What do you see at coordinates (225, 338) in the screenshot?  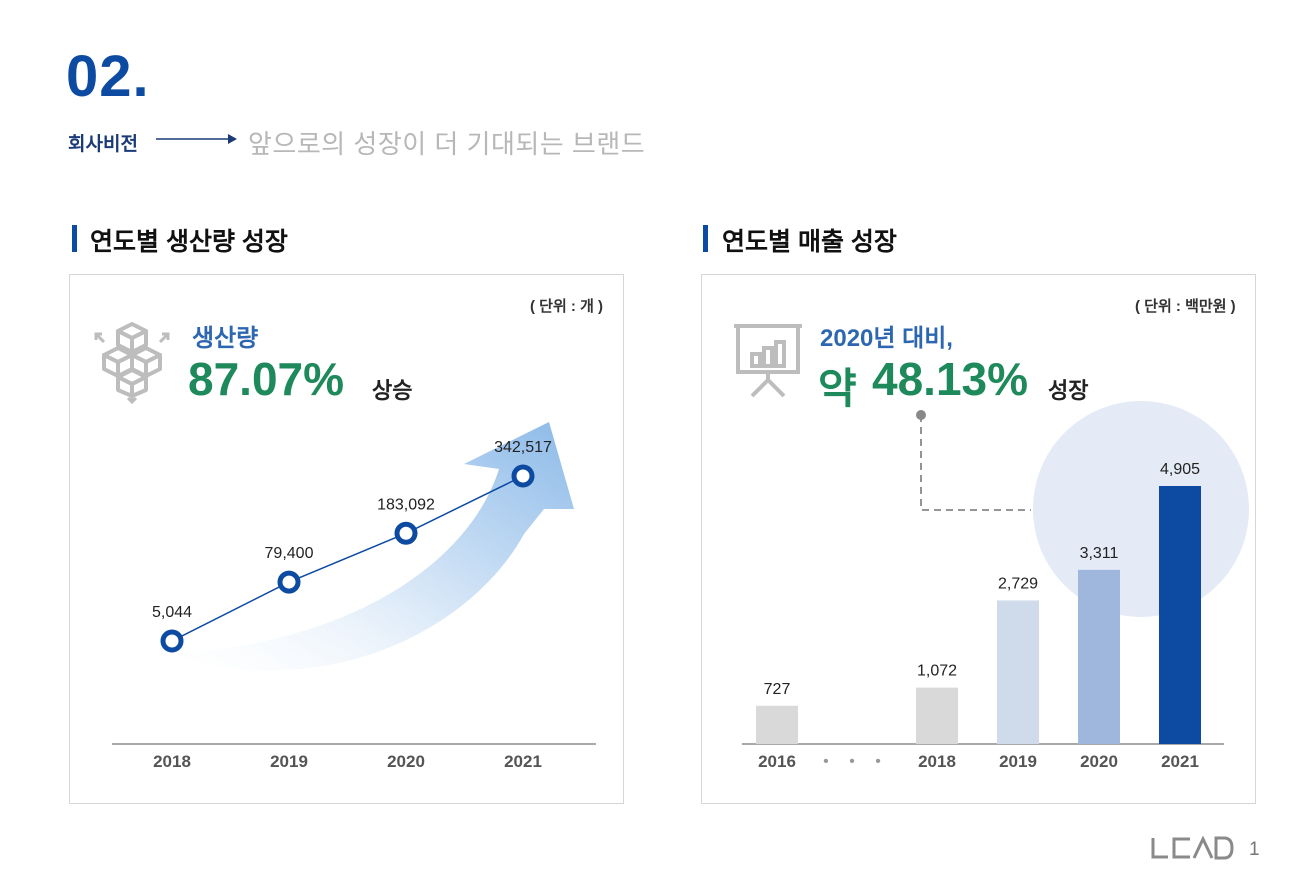 I see `left-kpi-label: 생산량` at bounding box center [225, 338].